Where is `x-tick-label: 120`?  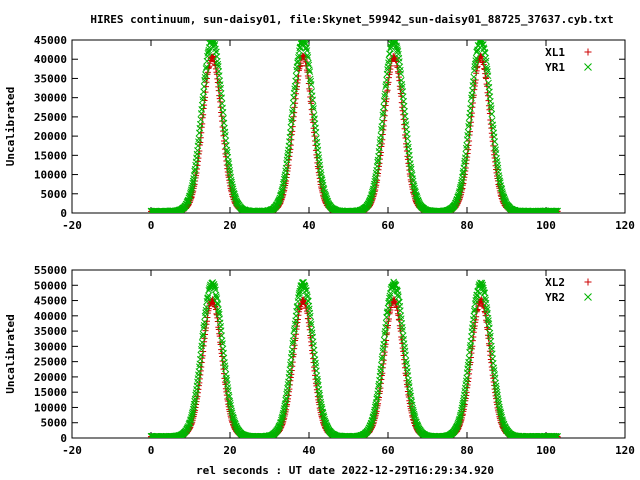 x-tick-label: 120 is located at coordinates (625, 225).